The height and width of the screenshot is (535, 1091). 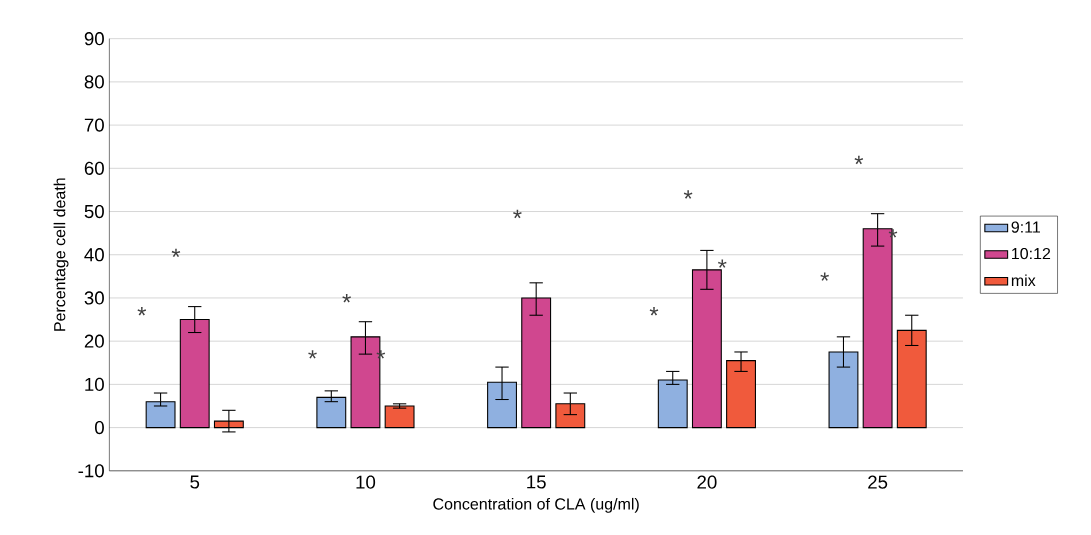 What do you see at coordinates (99, 428) in the screenshot?
I see `y-tick-label: 0` at bounding box center [99, 428].